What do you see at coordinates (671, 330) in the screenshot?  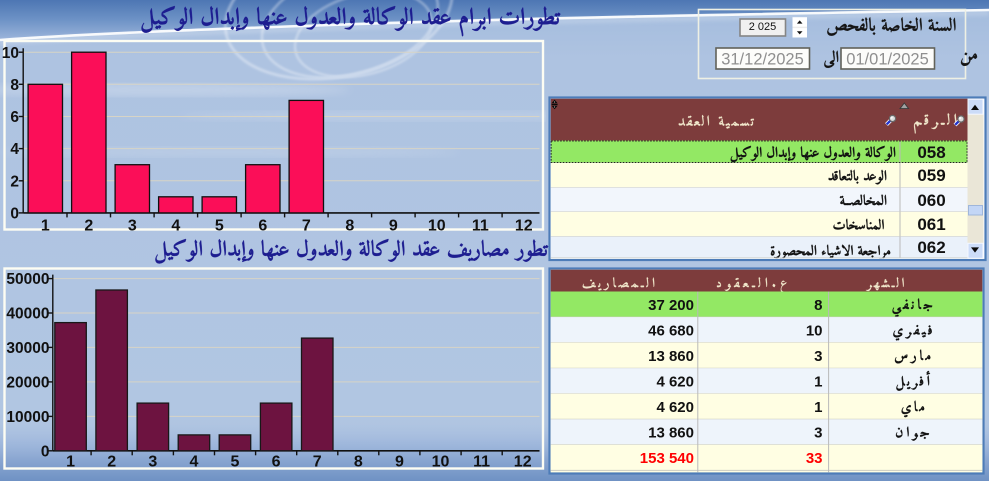 I see `svg-text: 46 680` at bounding box center [671, 330].